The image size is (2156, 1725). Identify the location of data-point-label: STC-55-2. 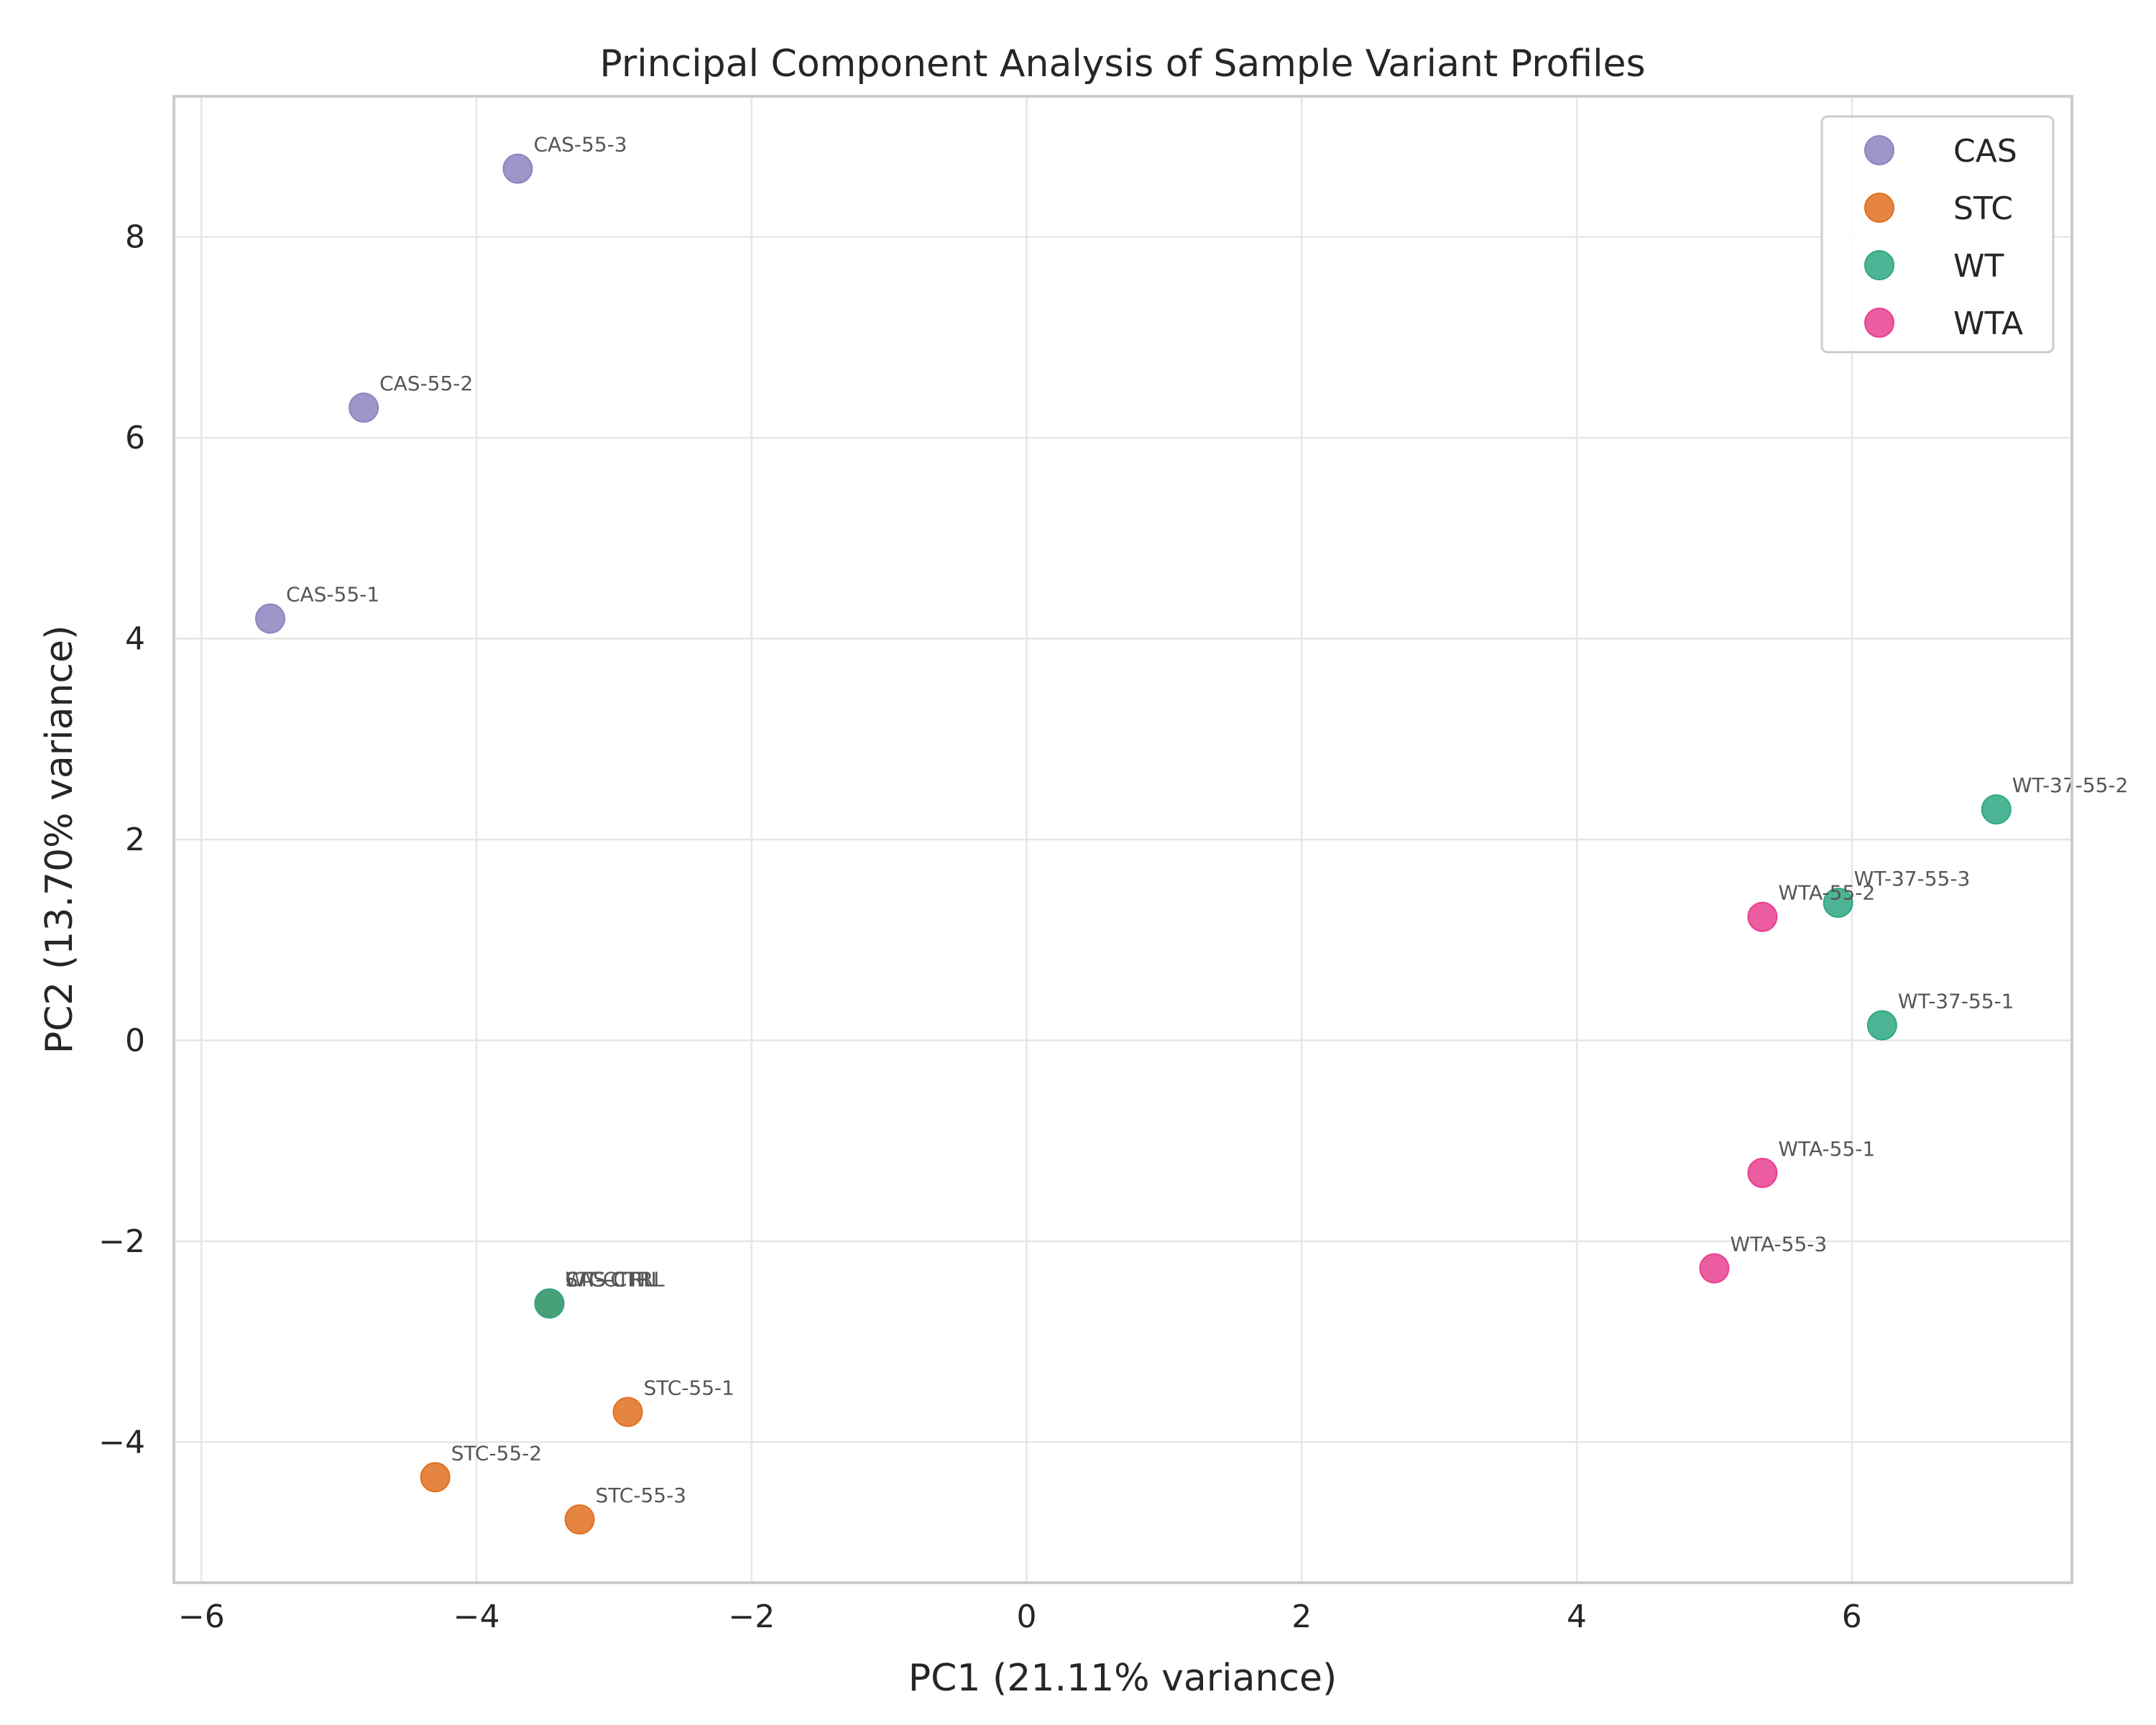
(497, 1453).